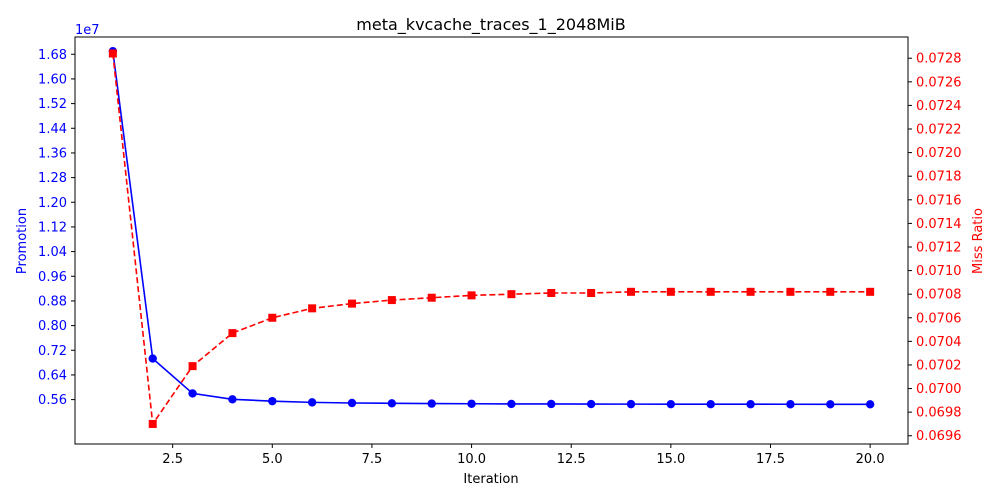 Image resolution: width=1000 pixels, height=500 pixels. I want to click on y-left-tick-label: 1.44, so click(52, 129).